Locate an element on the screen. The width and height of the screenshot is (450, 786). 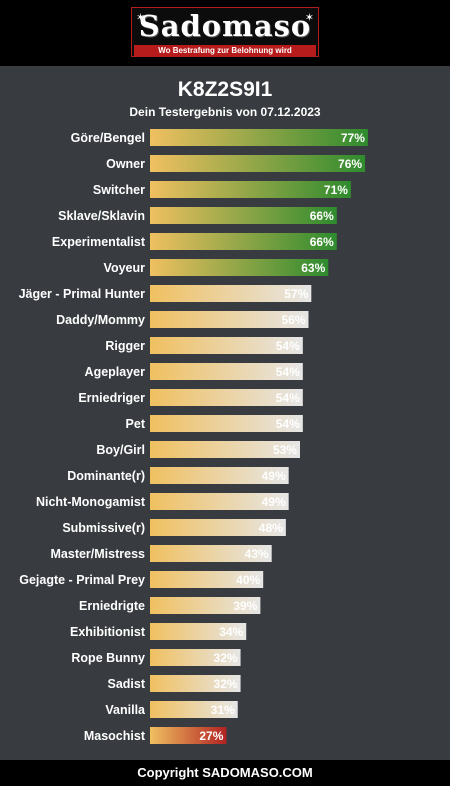
value-label: 57% is located at coordinates (296, 294).